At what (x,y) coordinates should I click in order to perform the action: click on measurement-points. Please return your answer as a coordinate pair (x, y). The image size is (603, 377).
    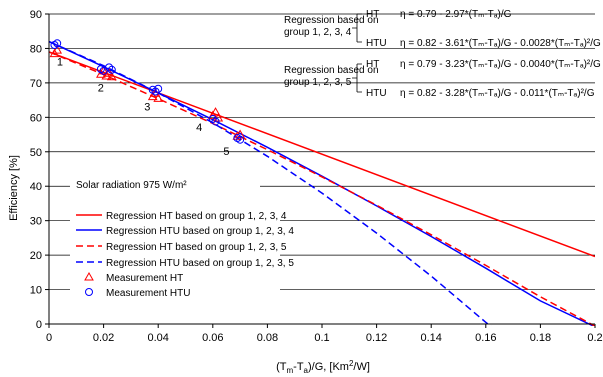
    Looking at the image, I should click on (147, 91).